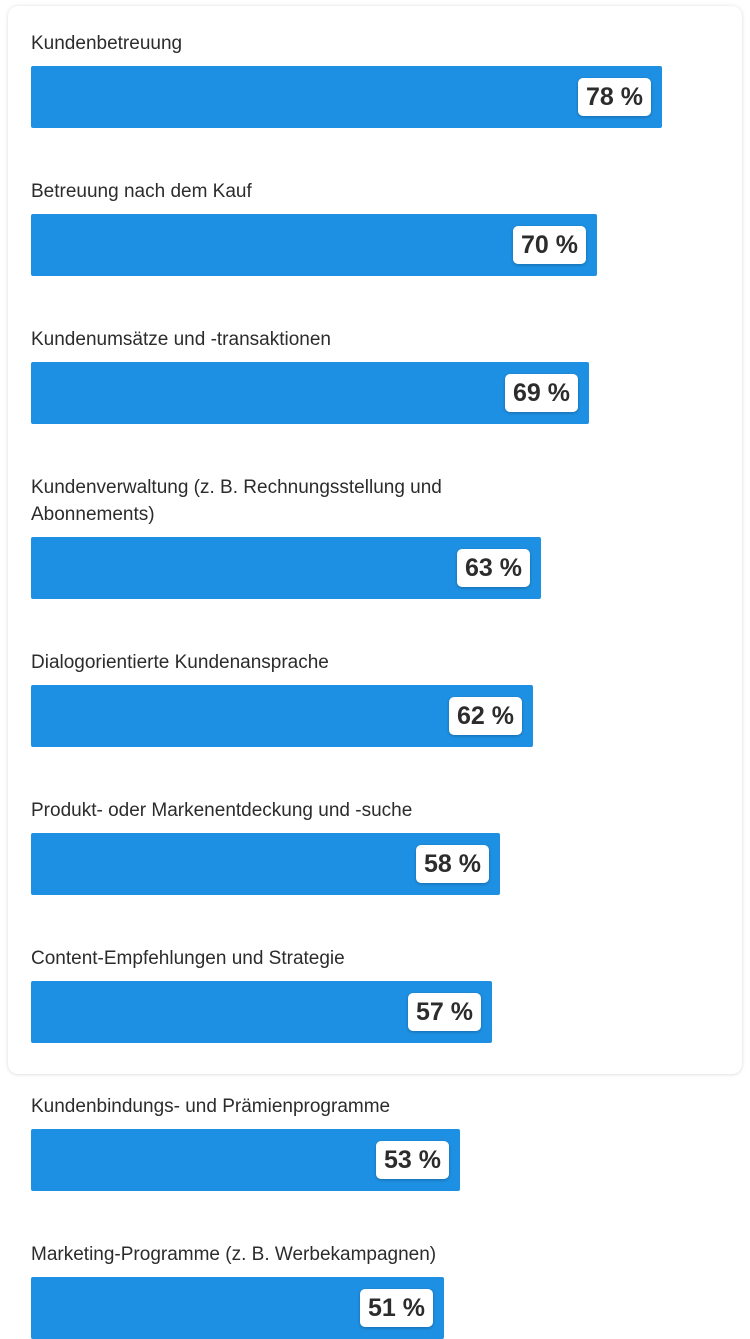  I want to click on bar: 57 %, so click(261, 1012).